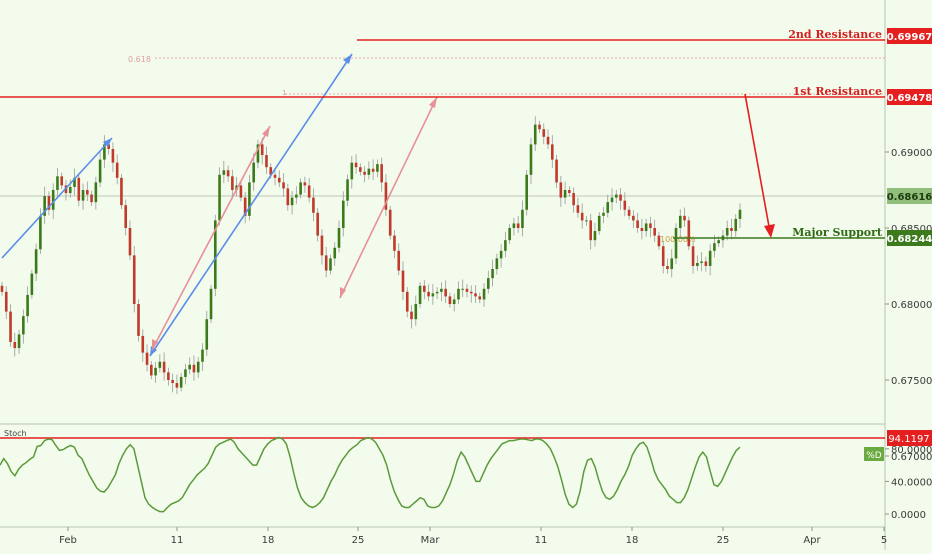  Describe the element at coordinates (723, 540) in the screenshot. I see `time-tick-label: 25` at that location.